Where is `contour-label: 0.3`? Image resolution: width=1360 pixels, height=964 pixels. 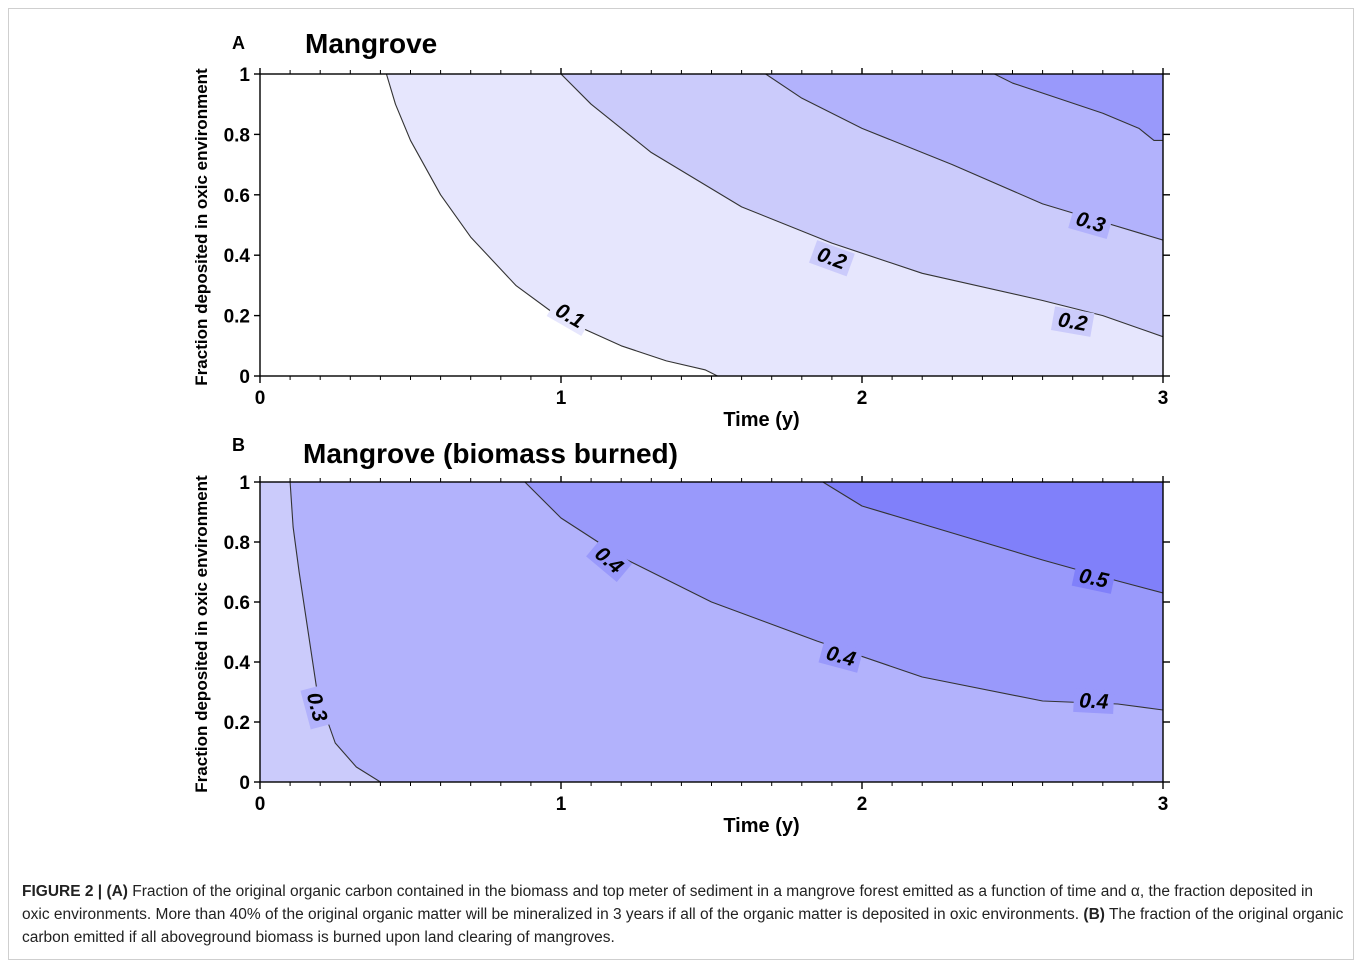
contour-label: 0.3 is located at coordinates (1091, 222).